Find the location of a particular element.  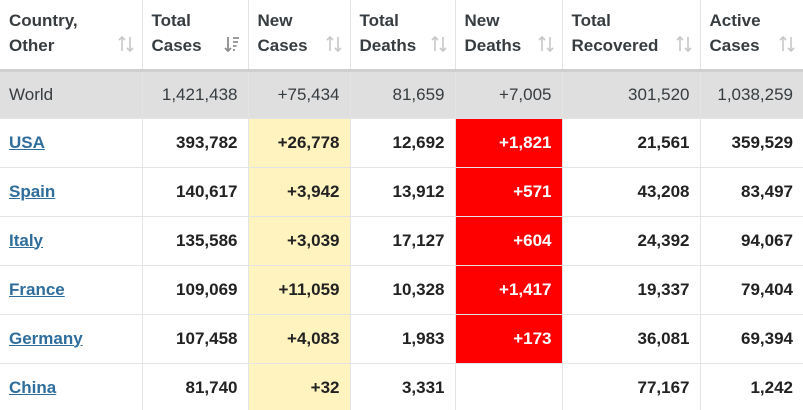

world-label: World is located at coordinates (71, 94).